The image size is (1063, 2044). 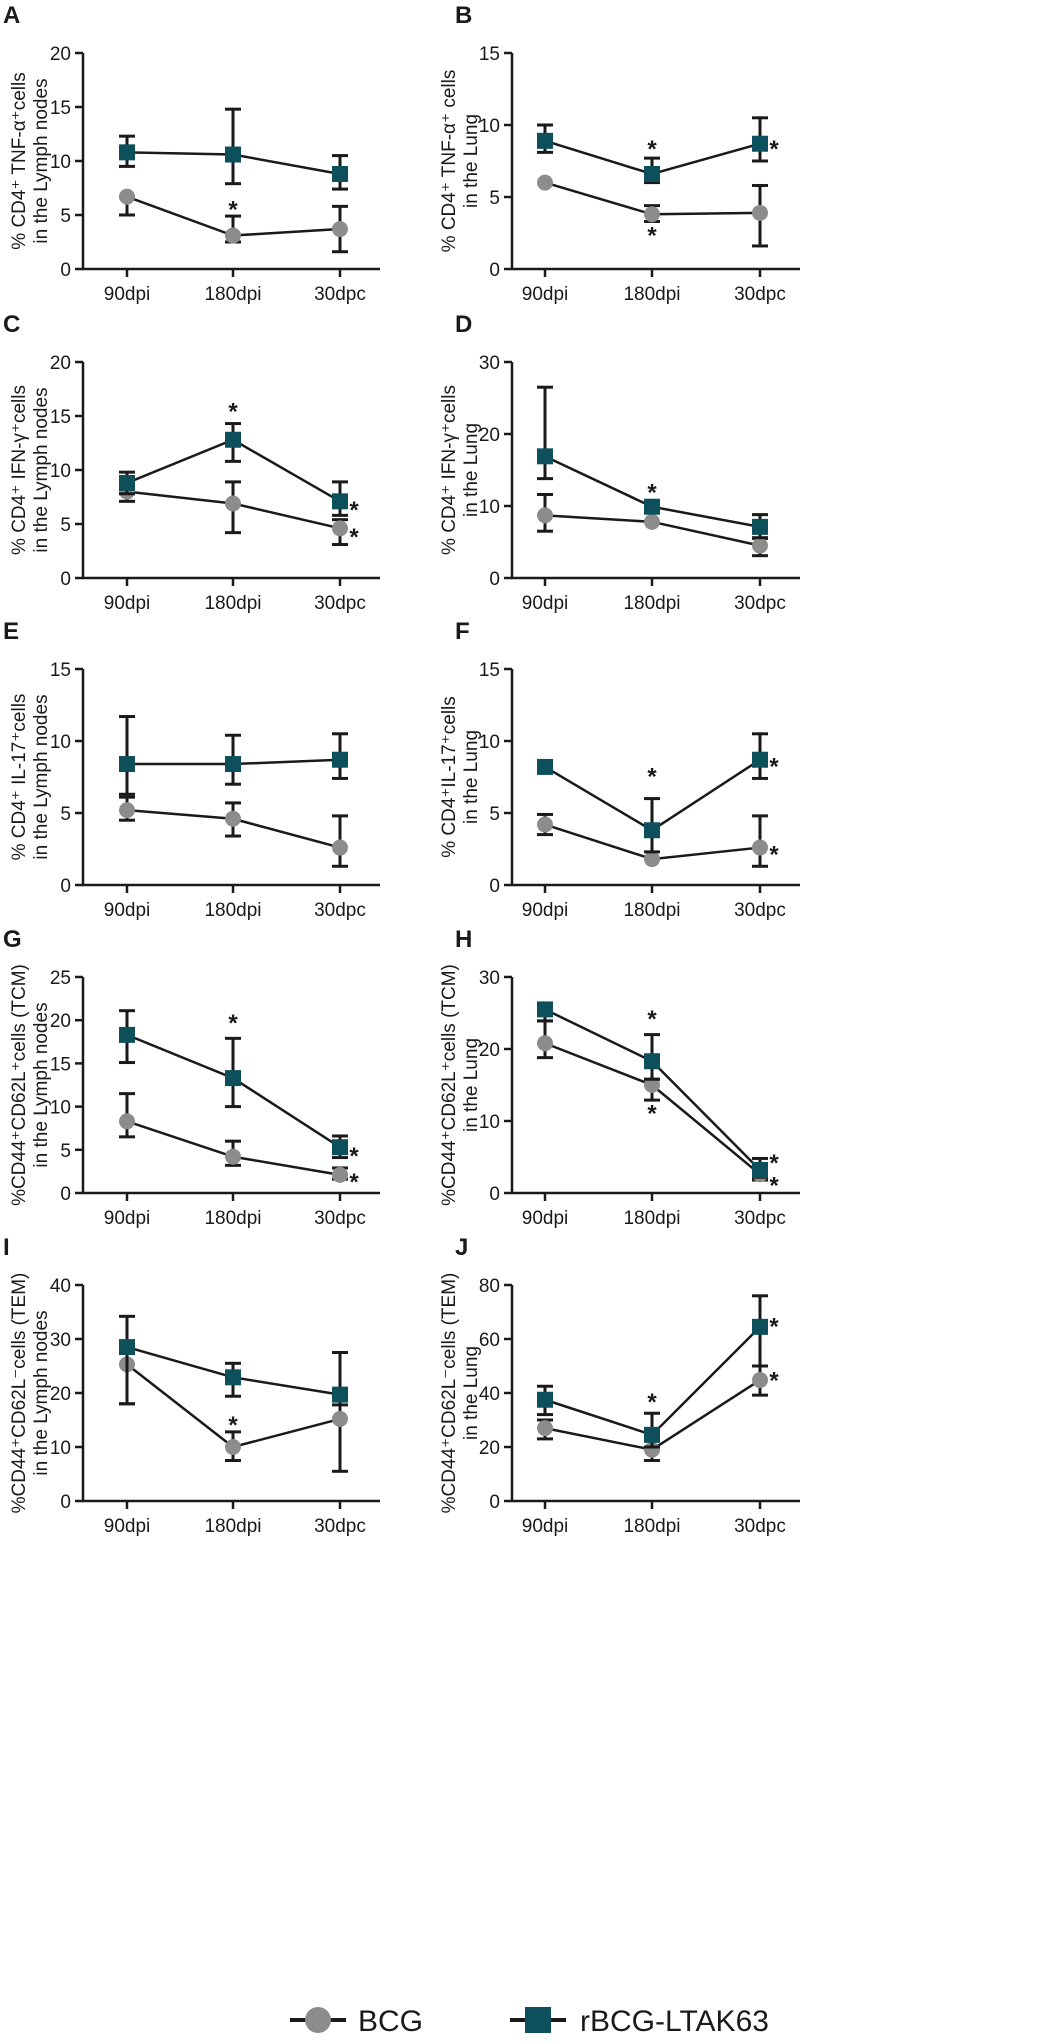 I want to click on y-tick-label-g-20: 20, so click(x=60, y=1021).